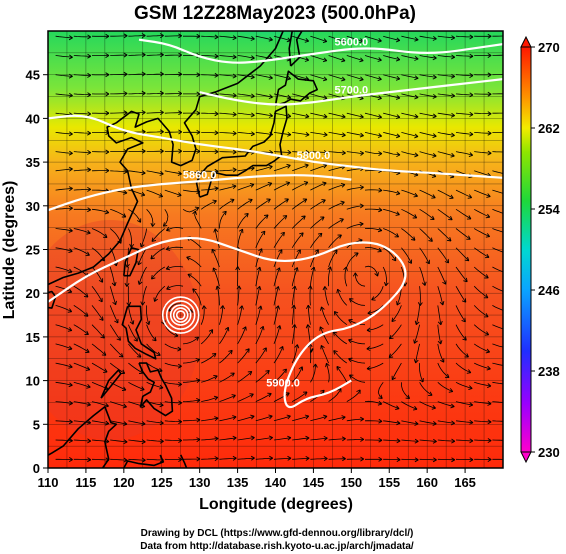 Image resolution: width=566 pixels, height=554 pixels. Describe the element at coordinates (283, 383) in the screenshot. I see `contour-label: 5900.0` at that location.